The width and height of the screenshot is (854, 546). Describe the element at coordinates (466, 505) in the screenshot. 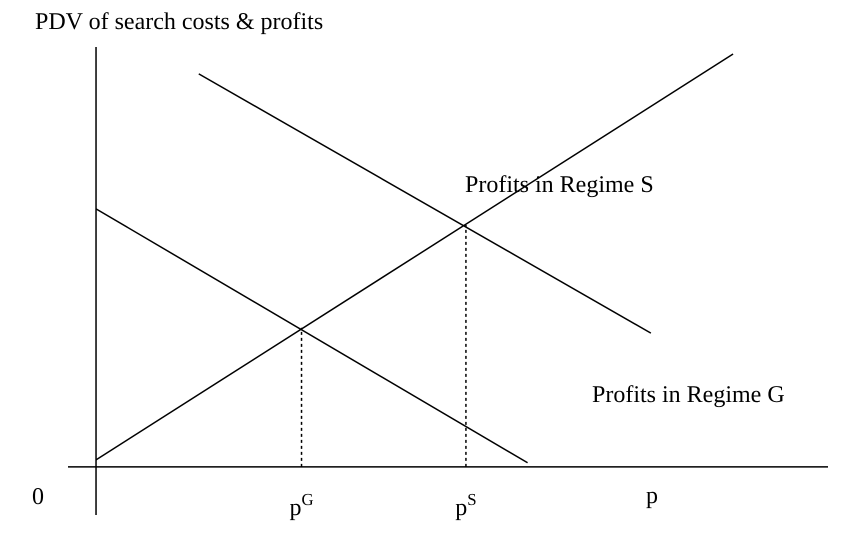

I see `x-tick-label: p$^{S}$` at that location.